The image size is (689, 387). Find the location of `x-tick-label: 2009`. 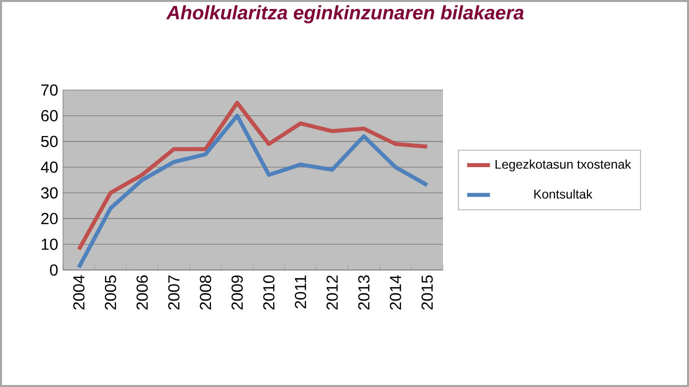

x-tick-label: 2009 is located at coordinates (237, 292).